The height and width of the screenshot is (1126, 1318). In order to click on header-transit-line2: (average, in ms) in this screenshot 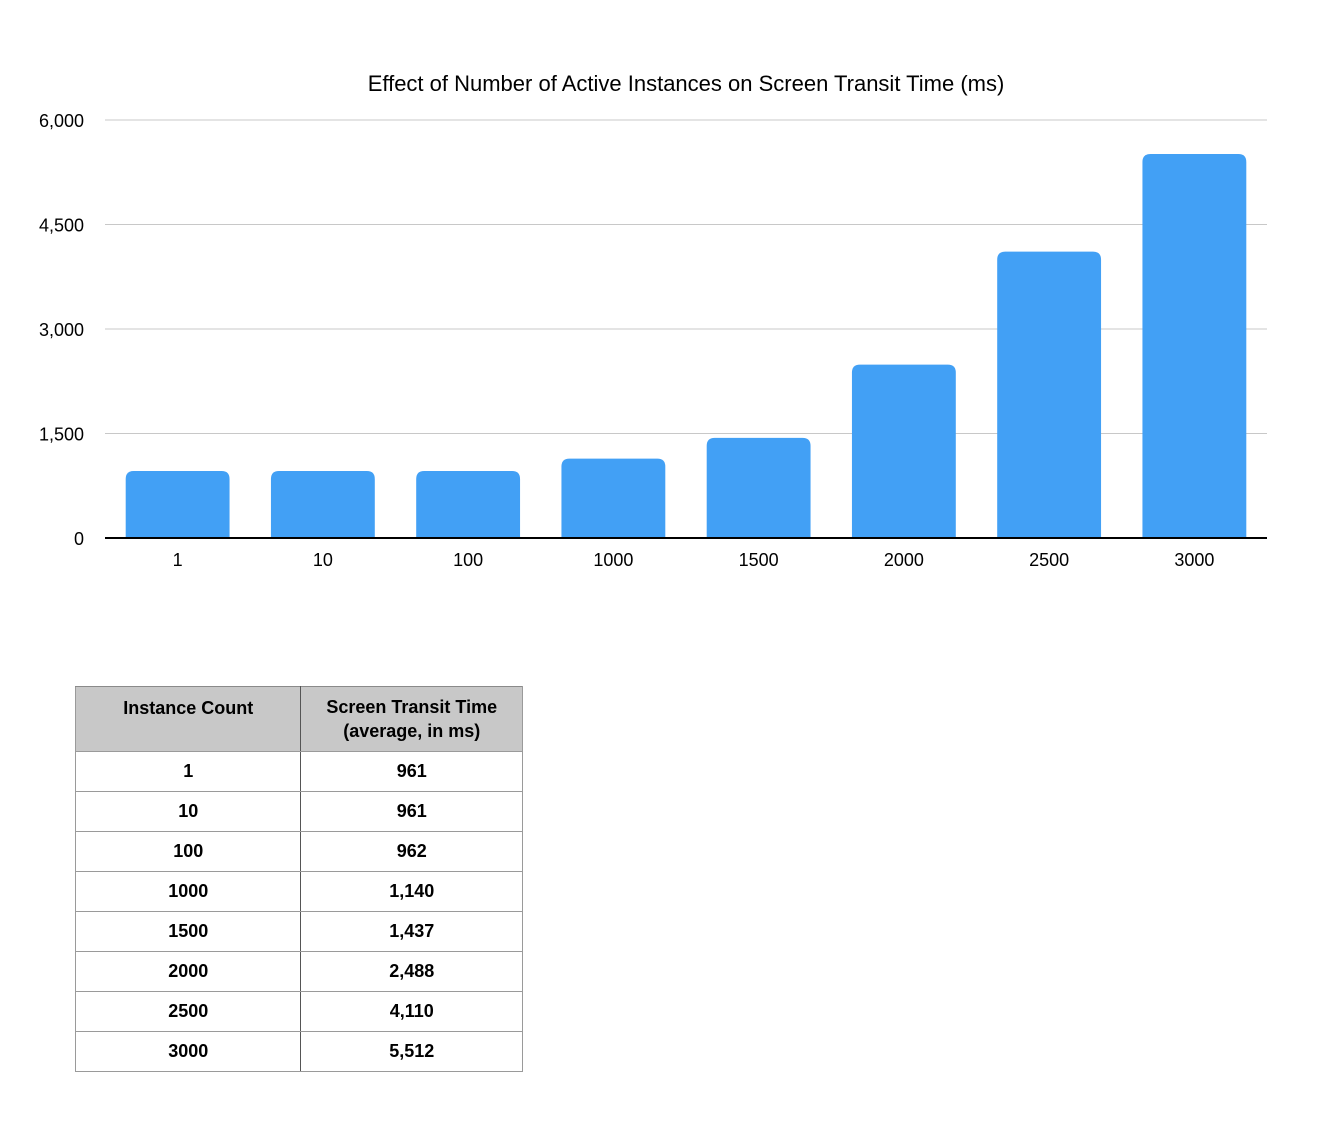, I will do `click(412, 731)`.